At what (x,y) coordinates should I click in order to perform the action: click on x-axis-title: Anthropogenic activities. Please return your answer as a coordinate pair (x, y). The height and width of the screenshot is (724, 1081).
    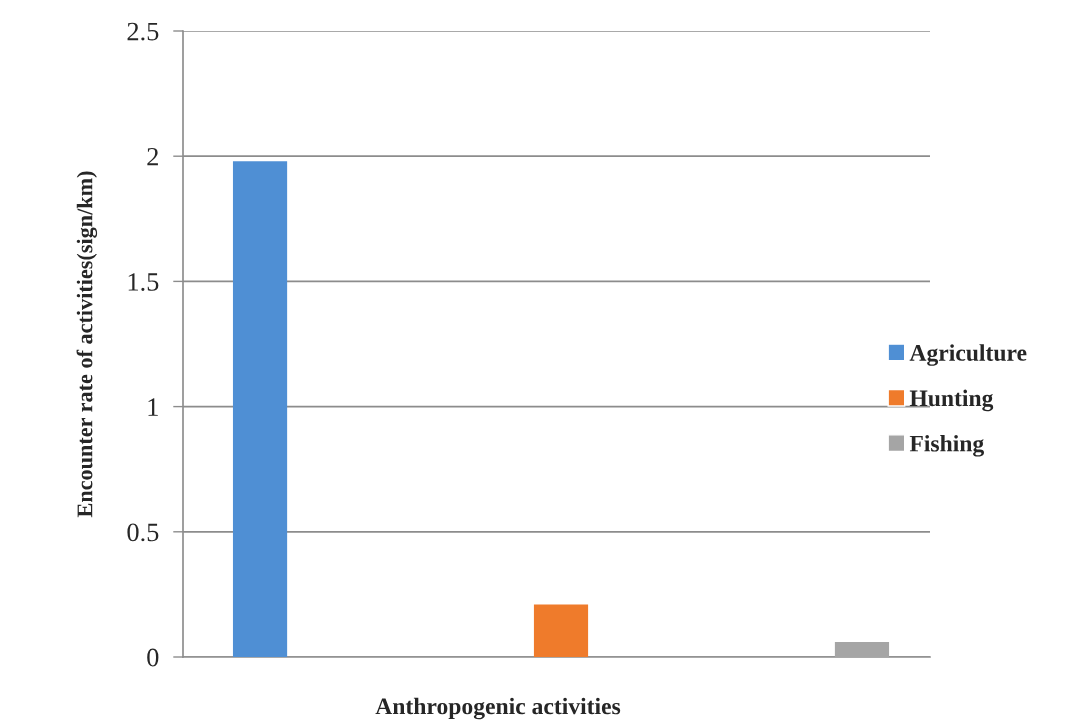
    Looking at the image, I should click on (498, 708).